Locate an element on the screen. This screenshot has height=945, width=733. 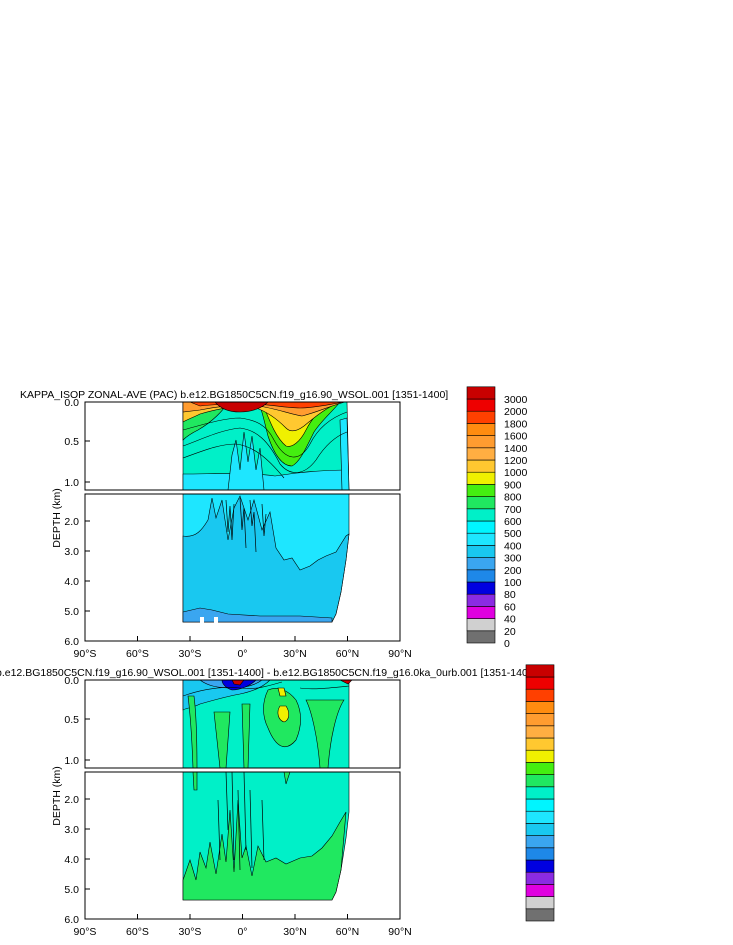
p1-xtick-2: 30°S is located at coordinates (190, 654).